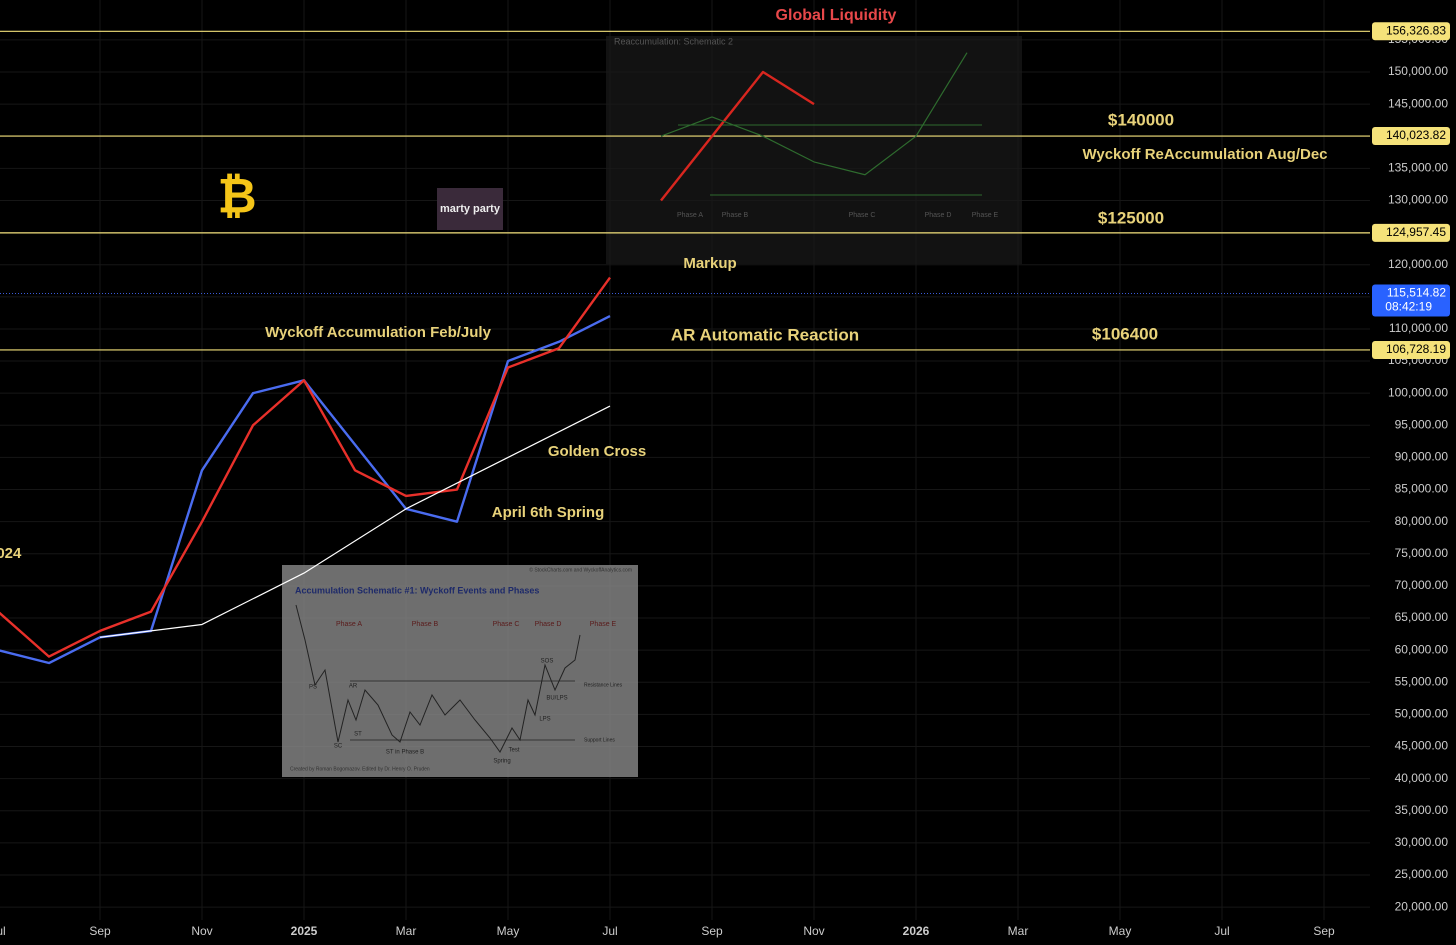 The height and width of the screenshot is (945, 1456). I want to click on countdown: 08:42:19, so click(1408, 307).